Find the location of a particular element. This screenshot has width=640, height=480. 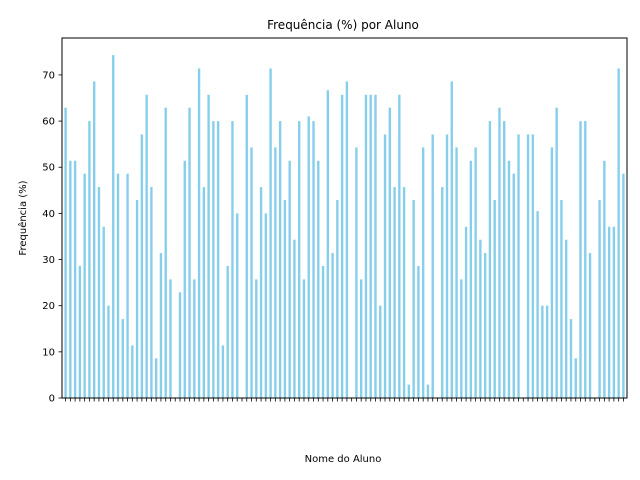

y-tick-label-4: 40 is located at coordinates (48, 214).